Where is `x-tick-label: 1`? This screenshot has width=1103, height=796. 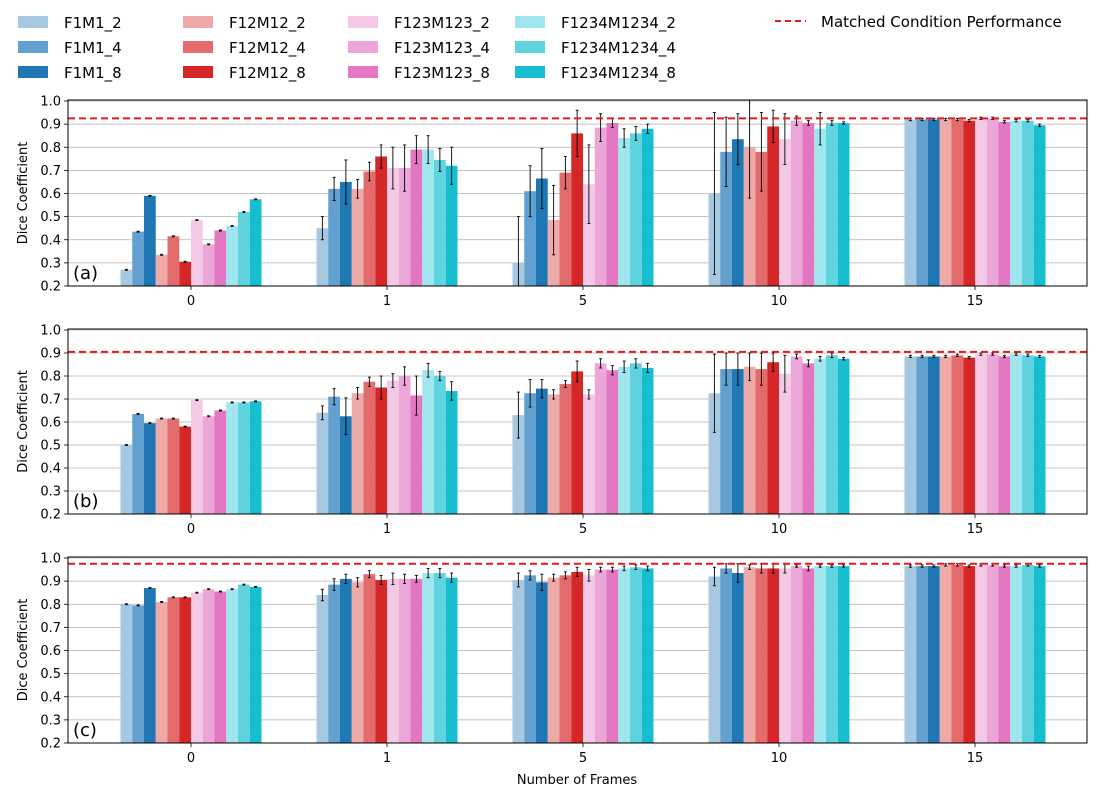
x-tick-label: 1 is located at coordinates (387, 758).